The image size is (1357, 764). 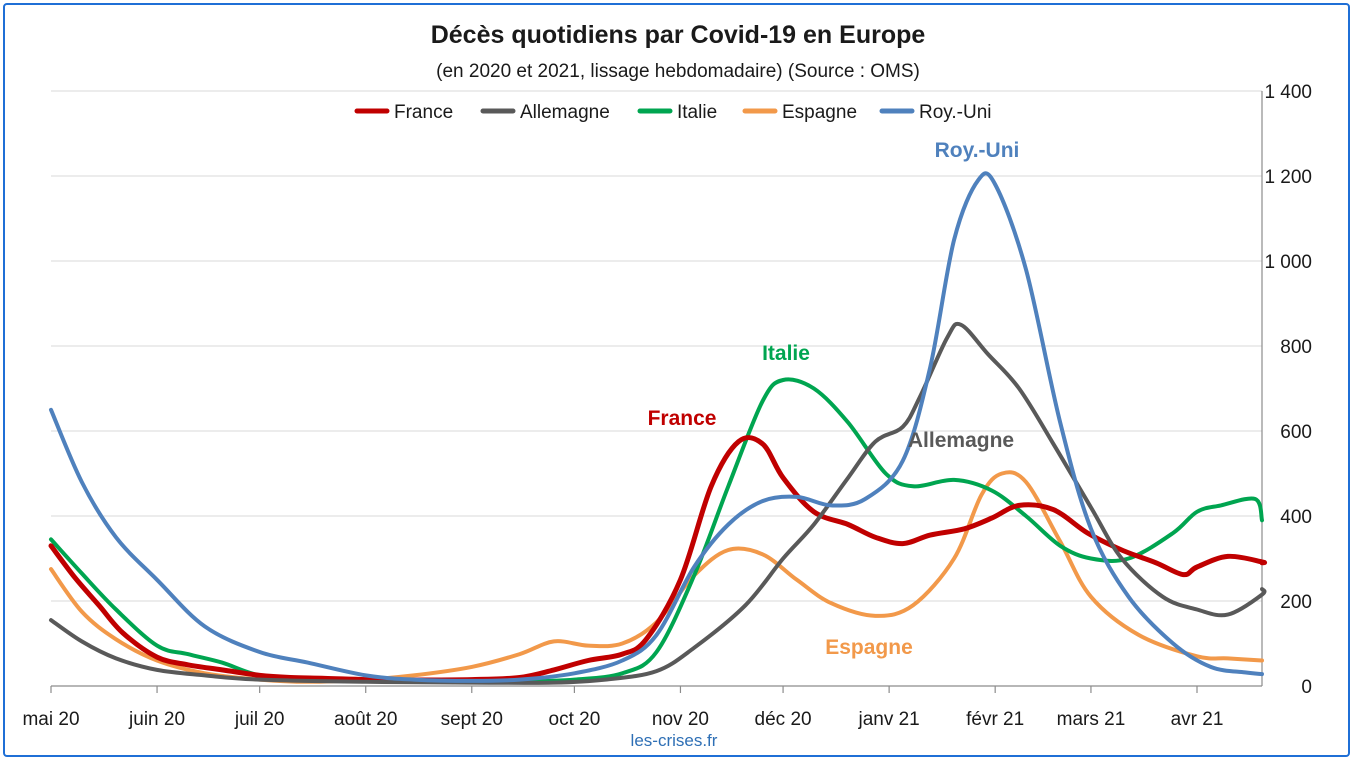 I want to click on series-annotation: Espagne, so click(x=869, y=647).